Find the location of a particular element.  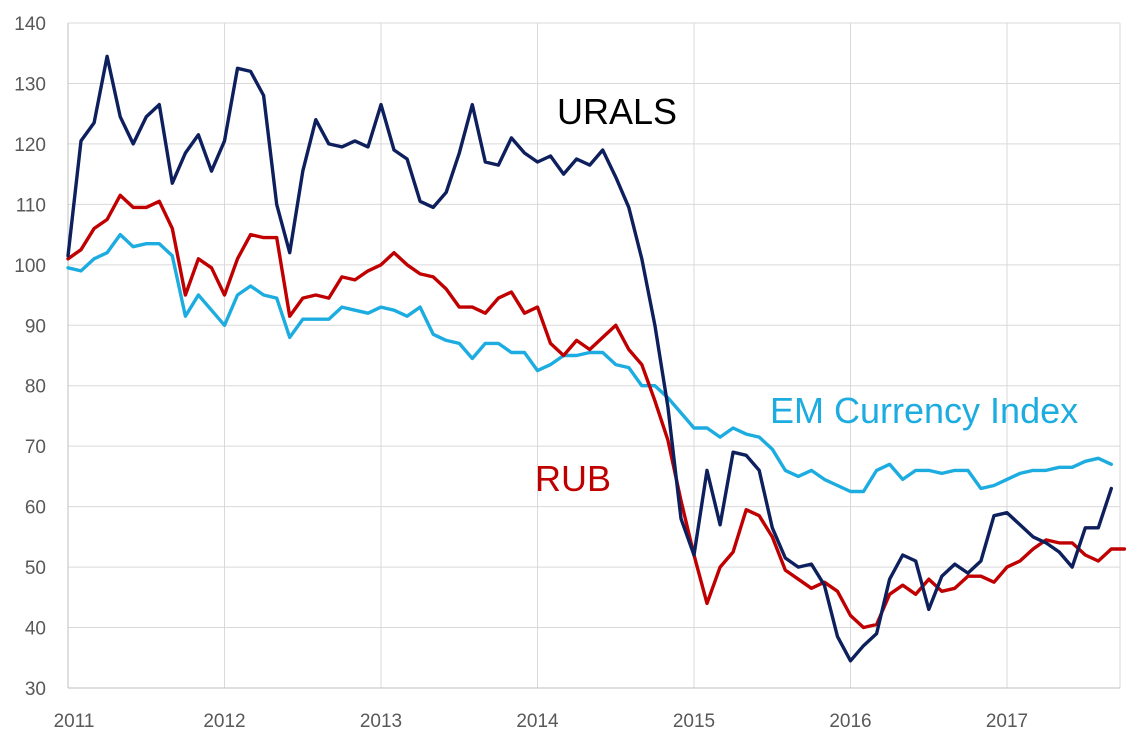

x-tick-label: 2017 is located at coordinates (1007, 721).